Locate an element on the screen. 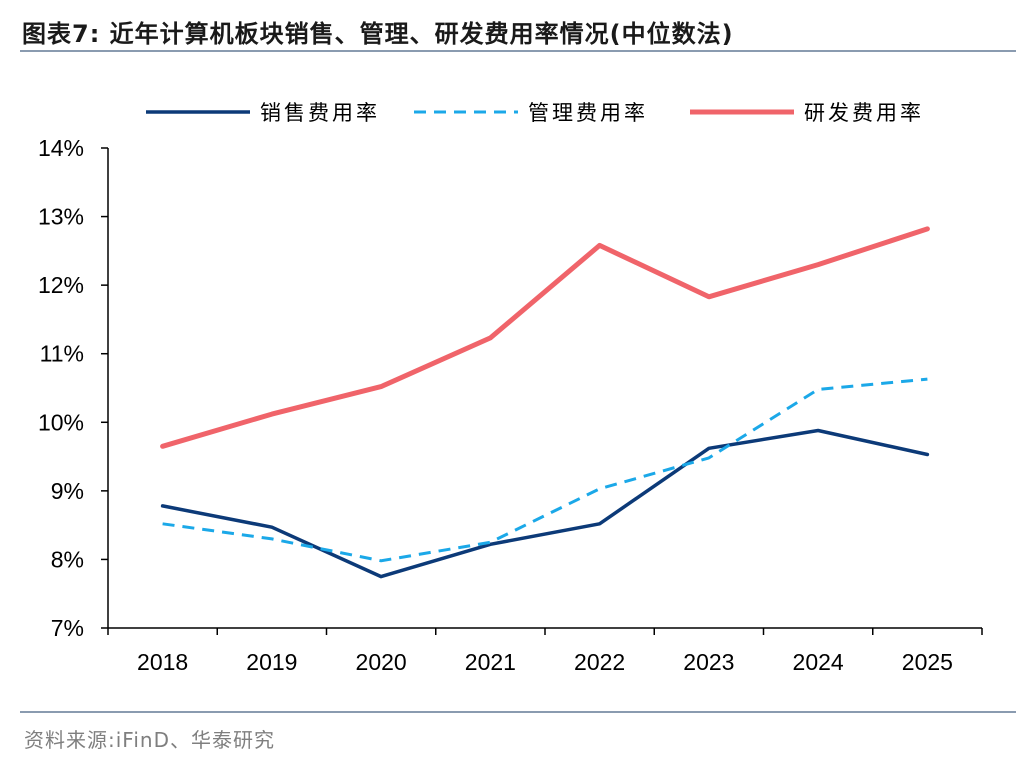  y-tick-label: 14% is located at coordinates (61, 148).